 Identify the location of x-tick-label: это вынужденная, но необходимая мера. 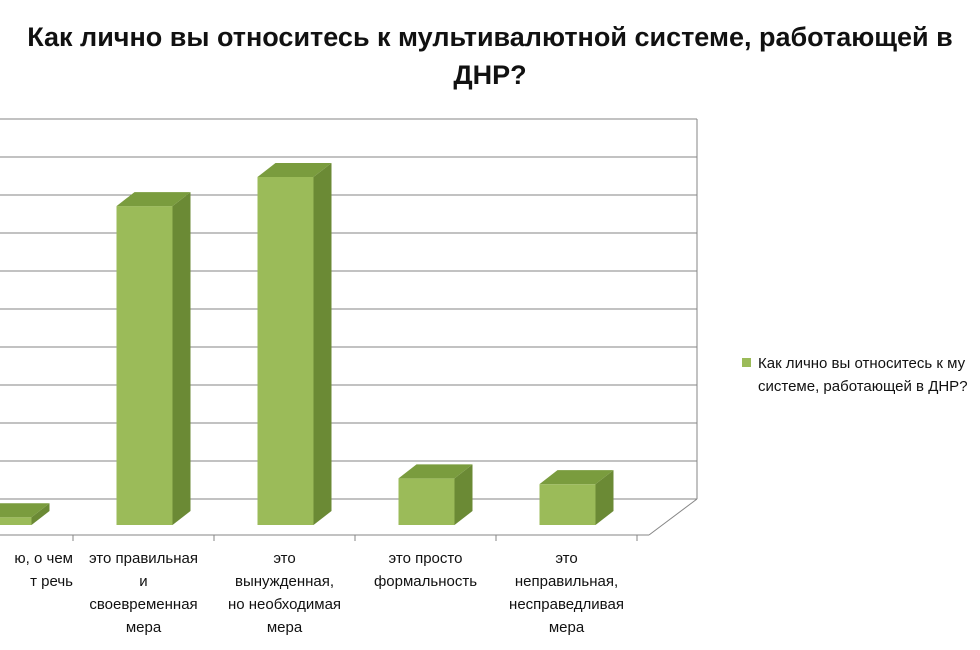
(284, 593).